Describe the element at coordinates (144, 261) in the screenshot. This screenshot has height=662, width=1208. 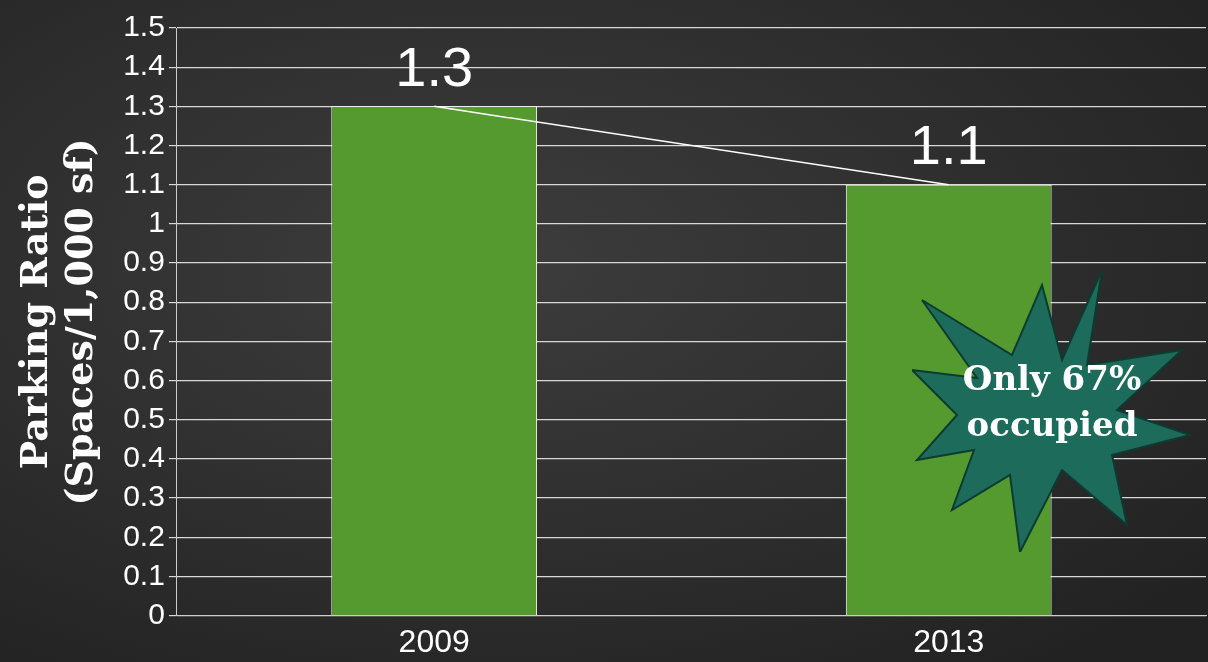
I see `y-tick-label: 0.9` at that location.